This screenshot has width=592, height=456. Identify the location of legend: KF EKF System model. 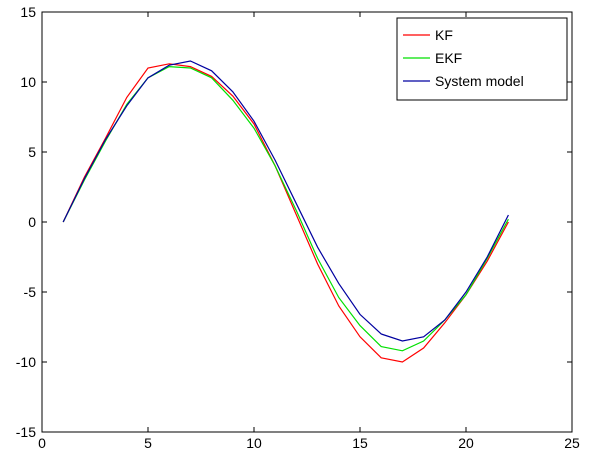
(482, 59).